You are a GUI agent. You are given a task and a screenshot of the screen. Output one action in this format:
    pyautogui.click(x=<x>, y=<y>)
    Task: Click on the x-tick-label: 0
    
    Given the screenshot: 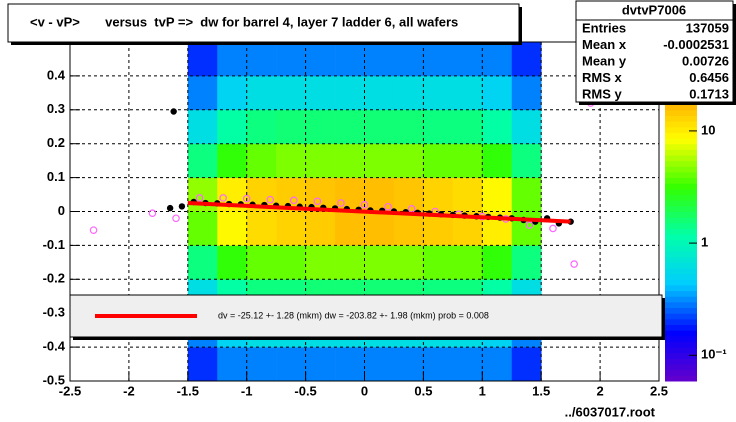 What is the action you would take?
    pyautogui.click(x=364, y=390)
    